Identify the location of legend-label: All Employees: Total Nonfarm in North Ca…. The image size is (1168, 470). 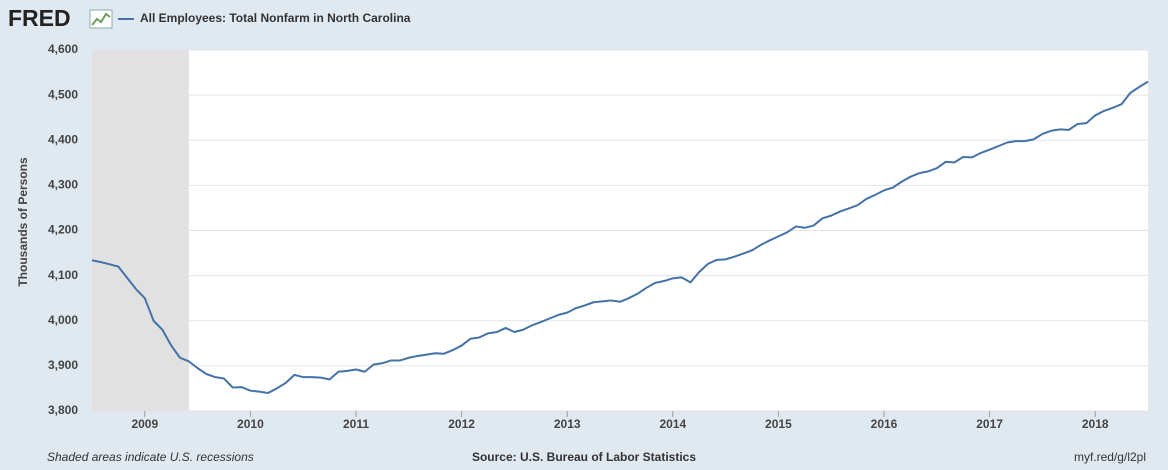
(275, 18).